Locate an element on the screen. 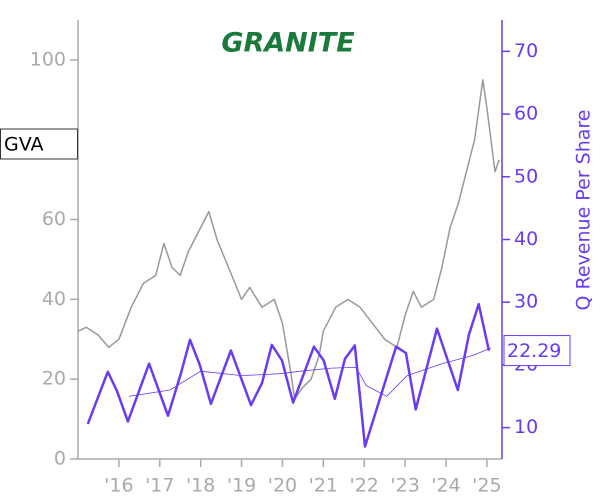  y-tick-label: 60 is located at coordinates (54, 219).